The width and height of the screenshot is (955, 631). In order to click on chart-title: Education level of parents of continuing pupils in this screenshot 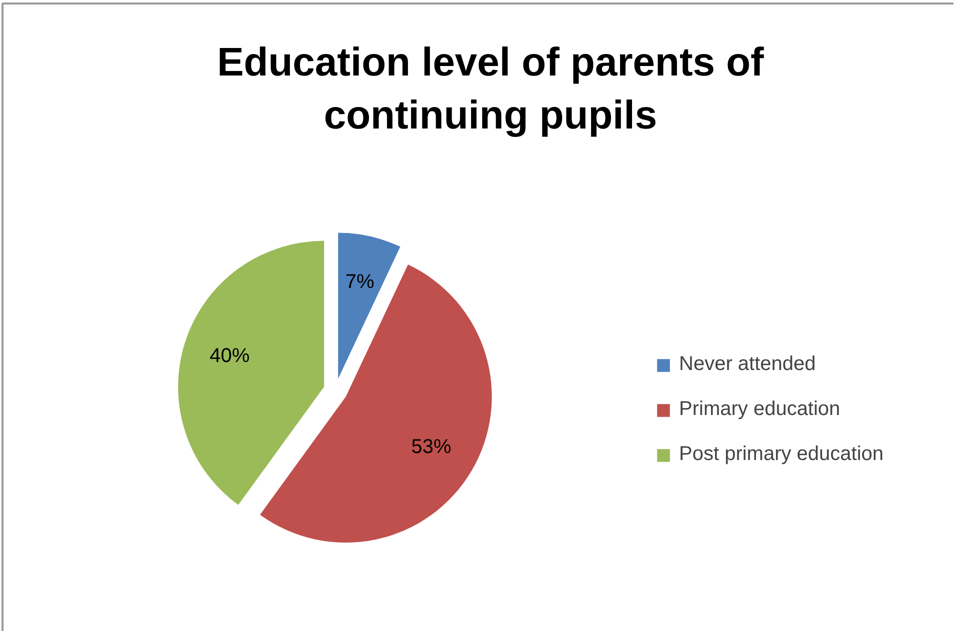, I will do `click(491, 89)`.